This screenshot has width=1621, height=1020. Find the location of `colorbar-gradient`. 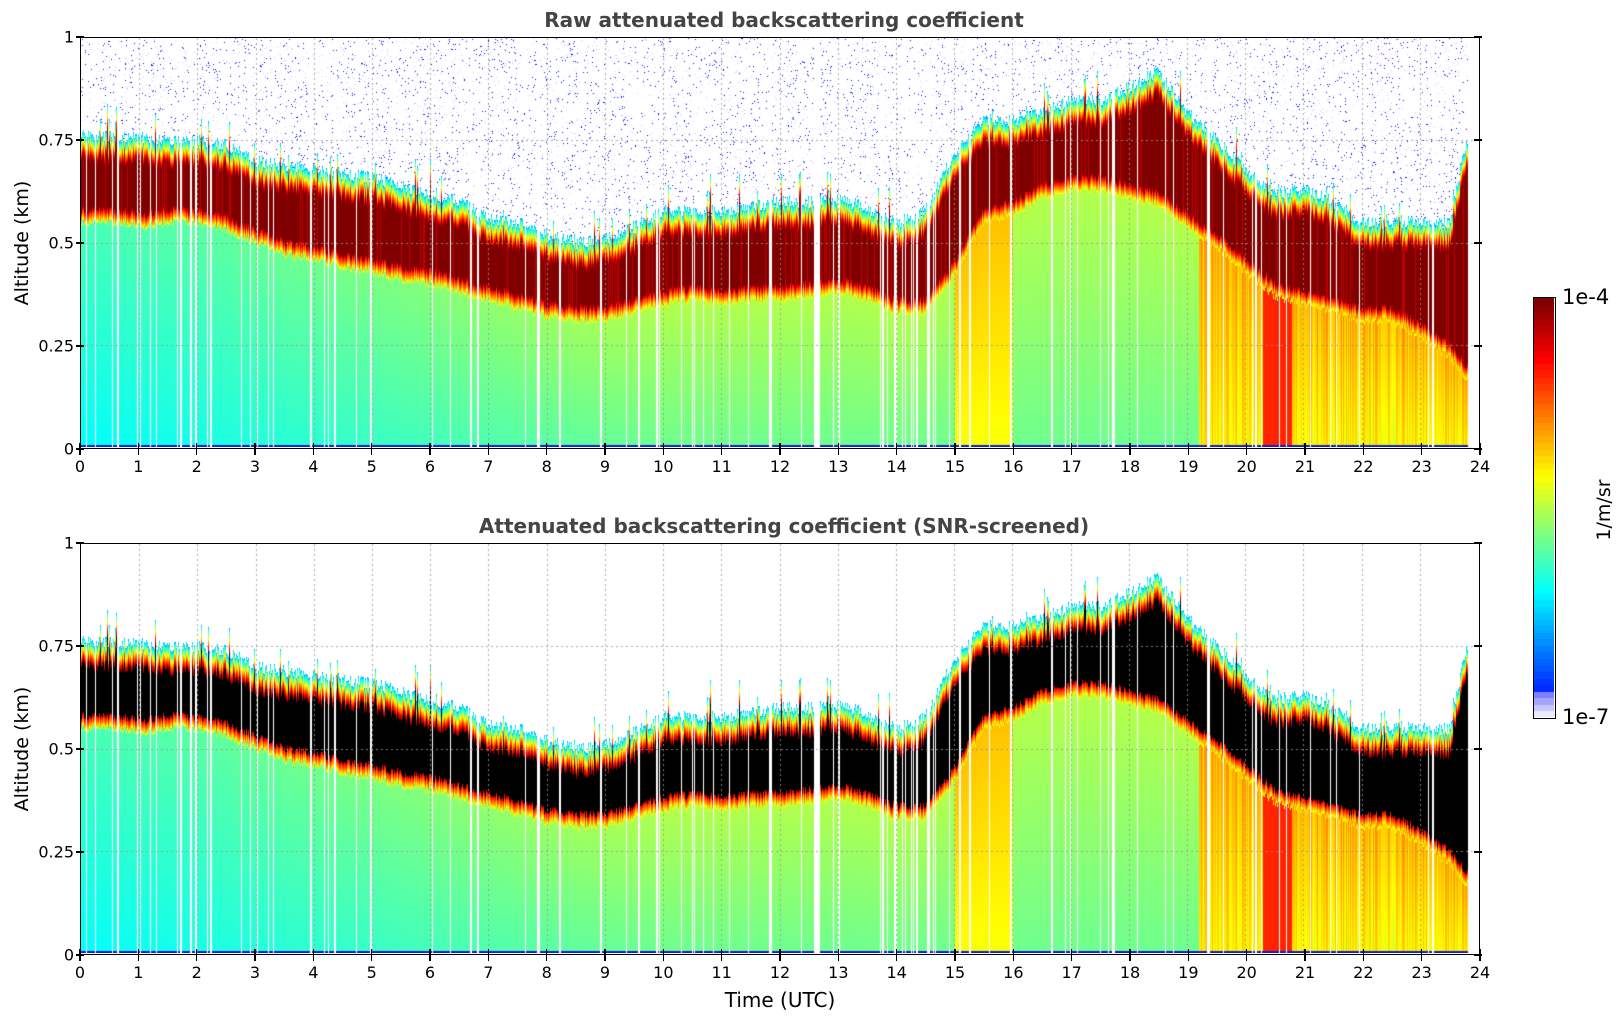

colorbar-gradient is located at coordinates (1544, 507).